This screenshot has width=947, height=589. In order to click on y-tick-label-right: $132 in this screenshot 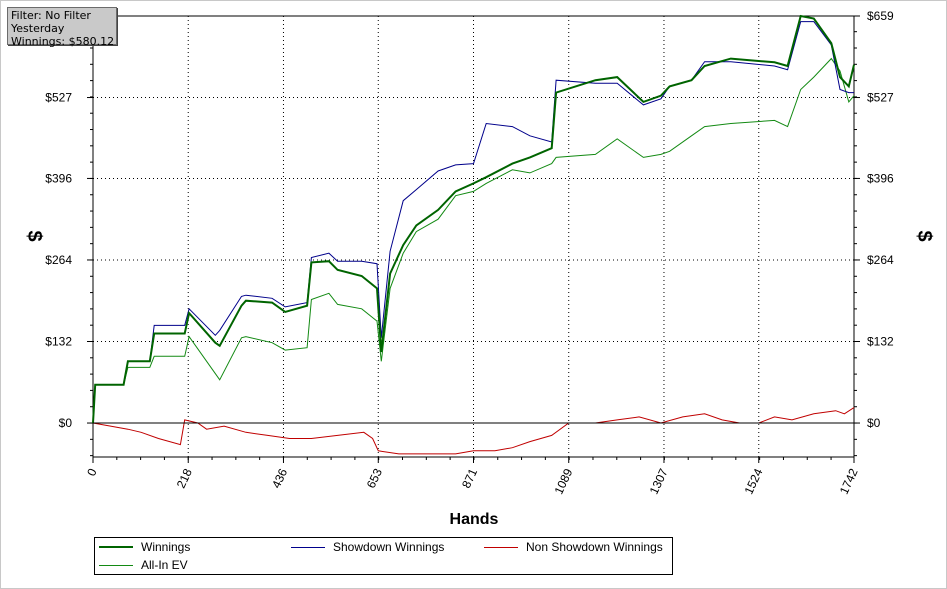, I will do `click(880, 342)`.